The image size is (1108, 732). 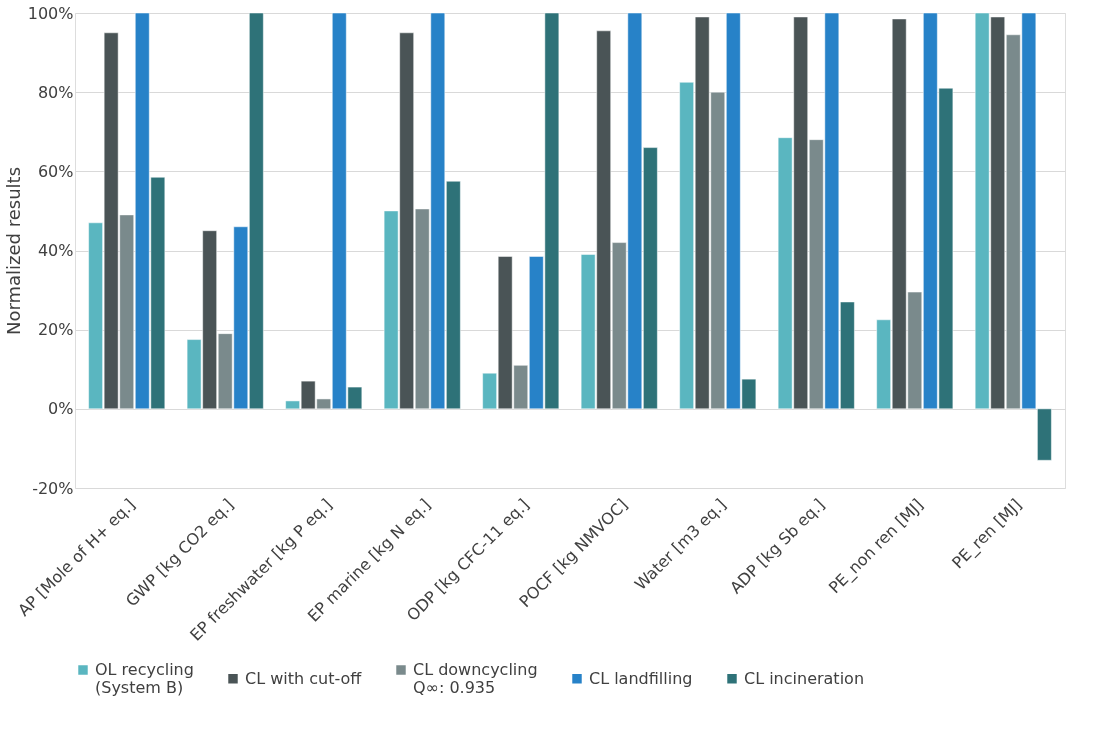 What do you see at coordinates (53, 488) in the screenshot?
I see `y-tick-label: -20%` at bounding box center [53, 488].